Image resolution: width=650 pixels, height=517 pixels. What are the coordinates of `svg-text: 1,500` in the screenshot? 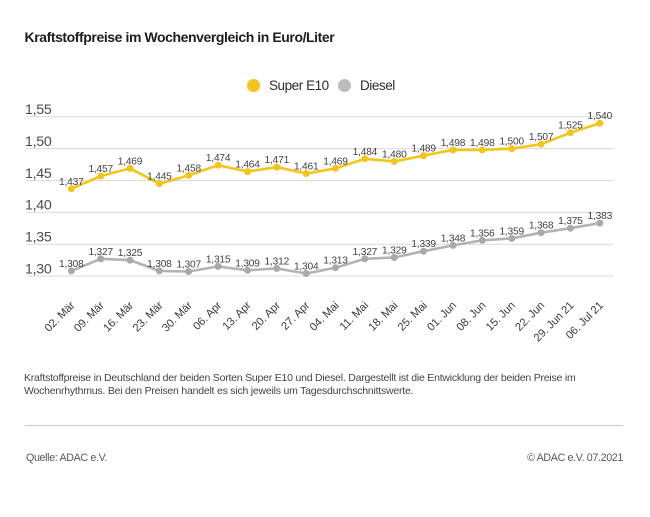 It's located at (511, 142).